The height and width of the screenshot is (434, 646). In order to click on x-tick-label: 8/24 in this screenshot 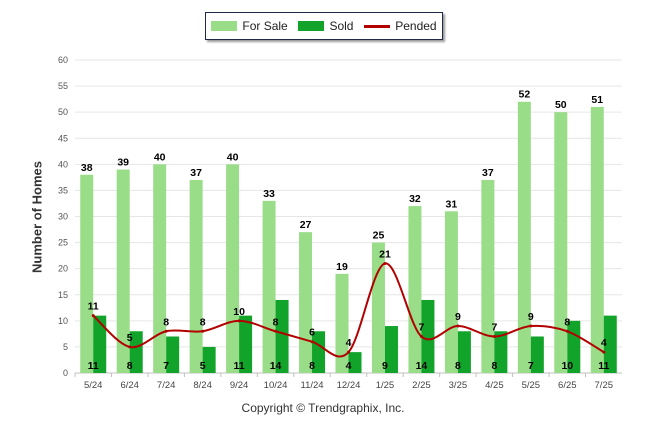, I will do `click(202, 385)`.